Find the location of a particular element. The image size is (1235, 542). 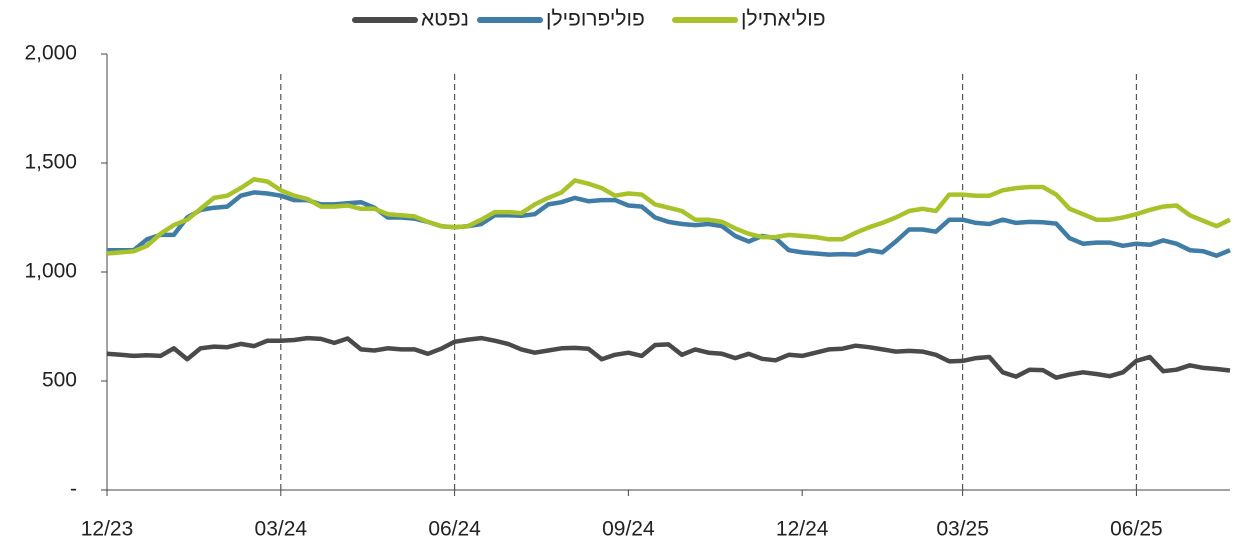

y-tick-label: 1,500 is located at coordinates (50, 162).